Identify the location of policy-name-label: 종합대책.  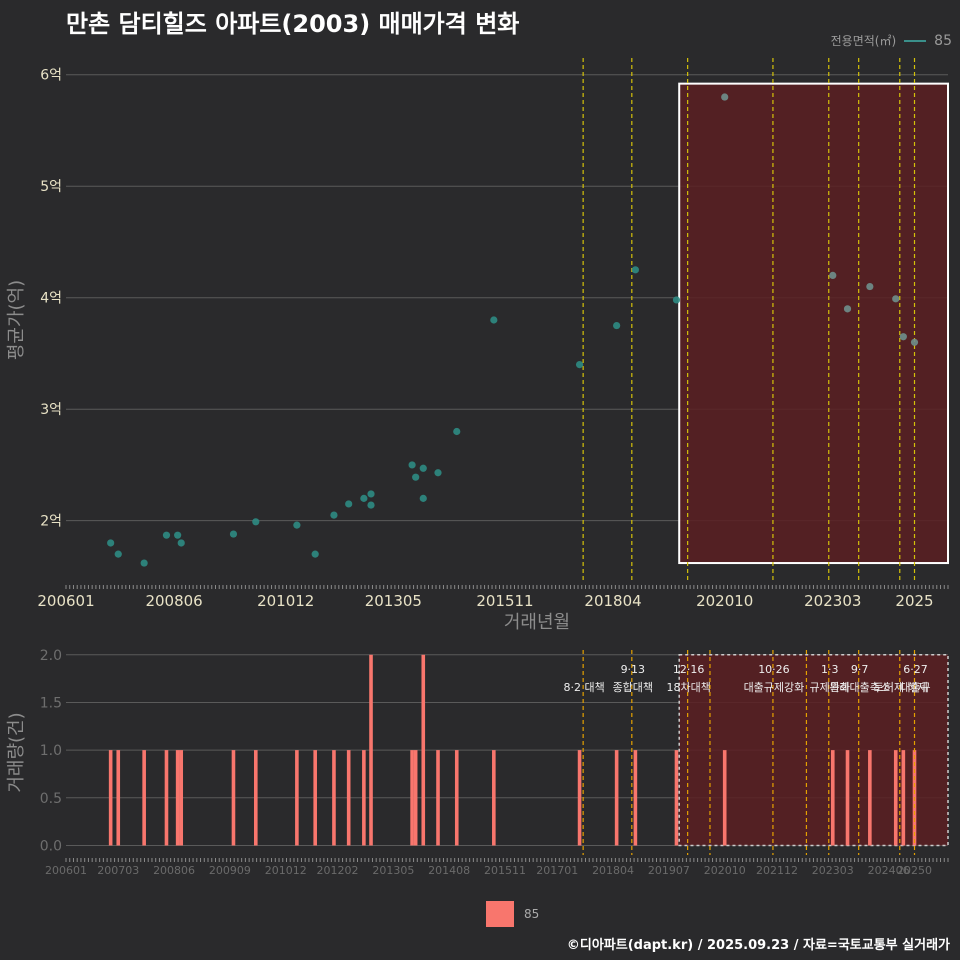
(633, 687).